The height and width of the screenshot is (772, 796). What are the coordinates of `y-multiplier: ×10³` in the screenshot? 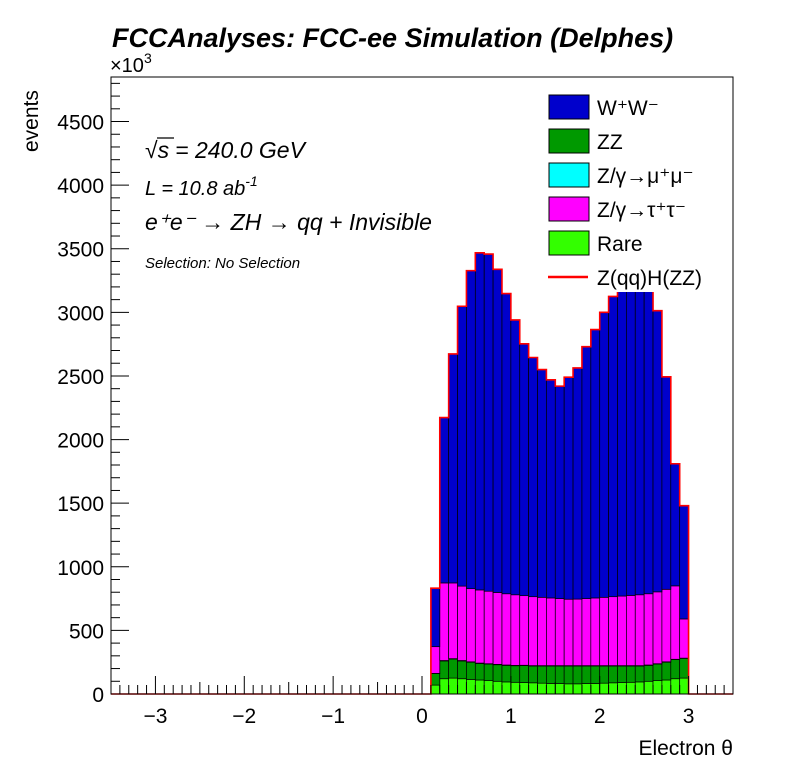 It's located at (131, 63).